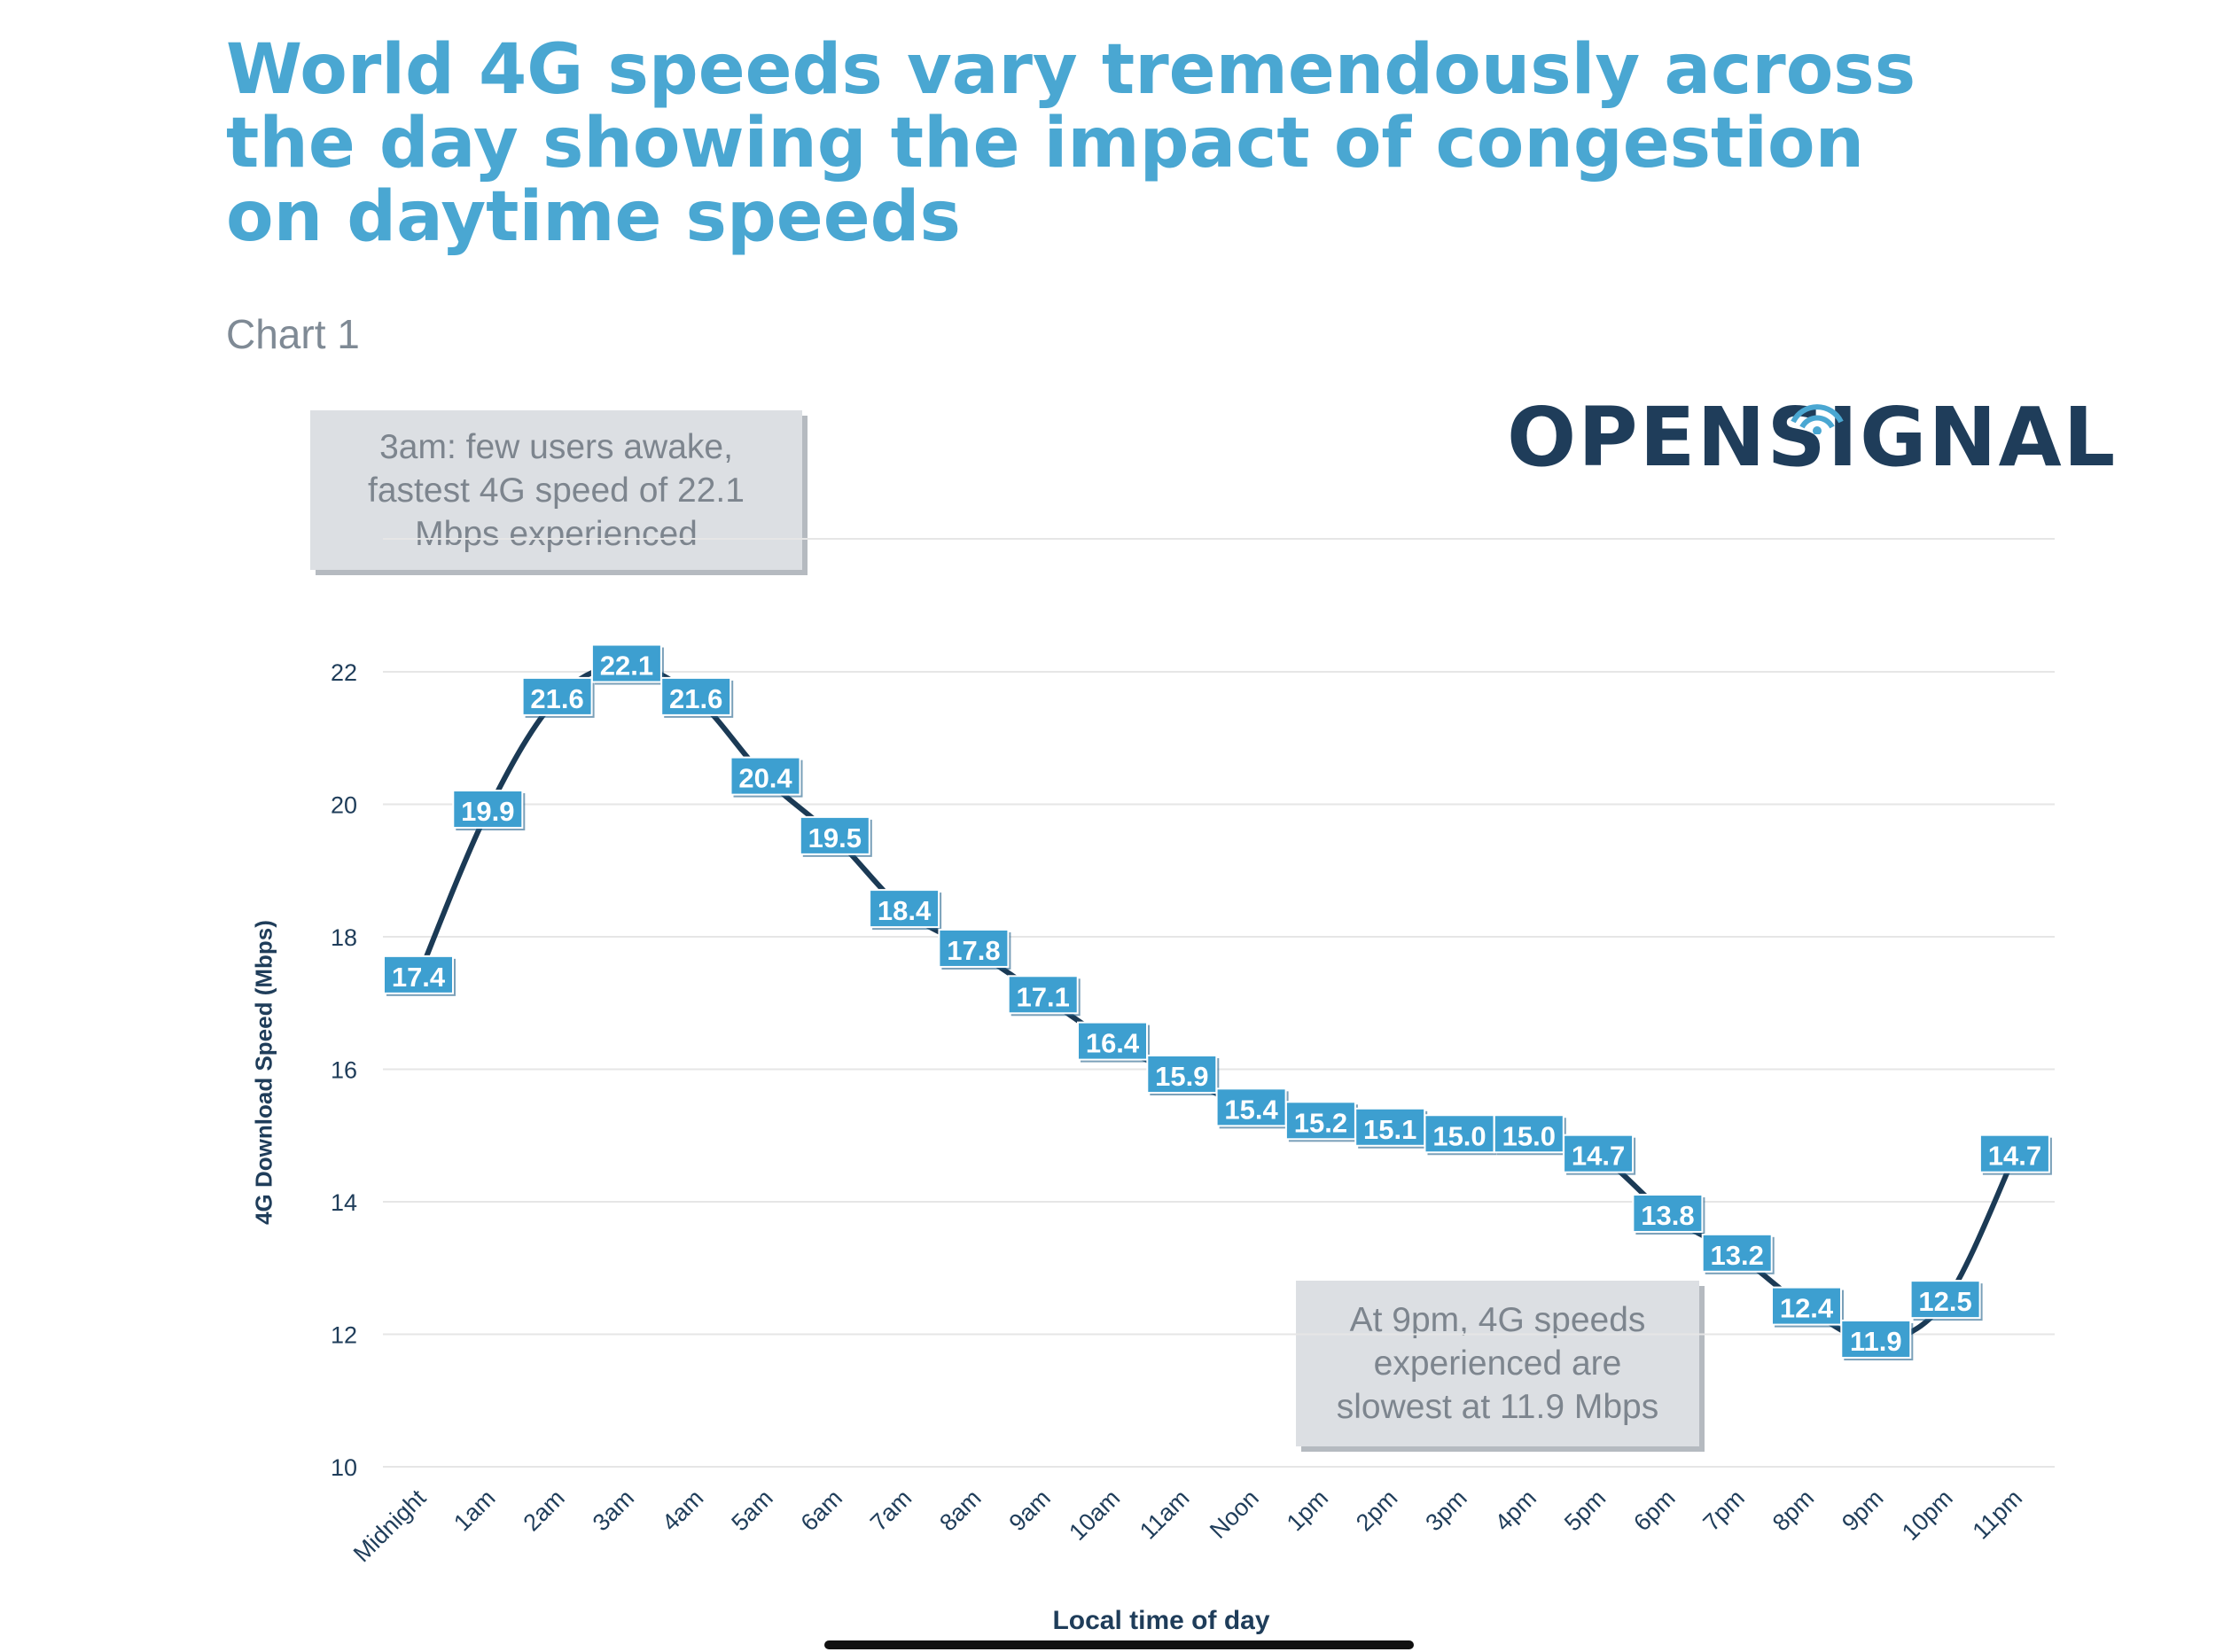 Image resolution: width=2216 pixels, height=1652 pixels. What do you see at coordinates (751, 1510) in the screenshot?
I see `x-tick-label: 5am` at bounding box center [751, 1510].